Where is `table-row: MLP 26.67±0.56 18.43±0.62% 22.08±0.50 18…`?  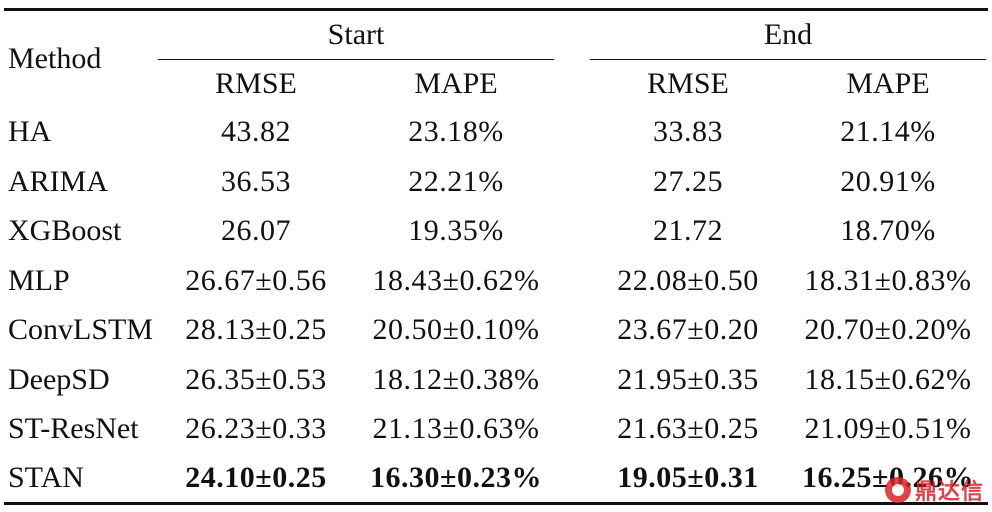 table-row: MLP 26.67±0.56 18.43±0.62% 22.08±0.50 18… is located at coordinates (496, 281).